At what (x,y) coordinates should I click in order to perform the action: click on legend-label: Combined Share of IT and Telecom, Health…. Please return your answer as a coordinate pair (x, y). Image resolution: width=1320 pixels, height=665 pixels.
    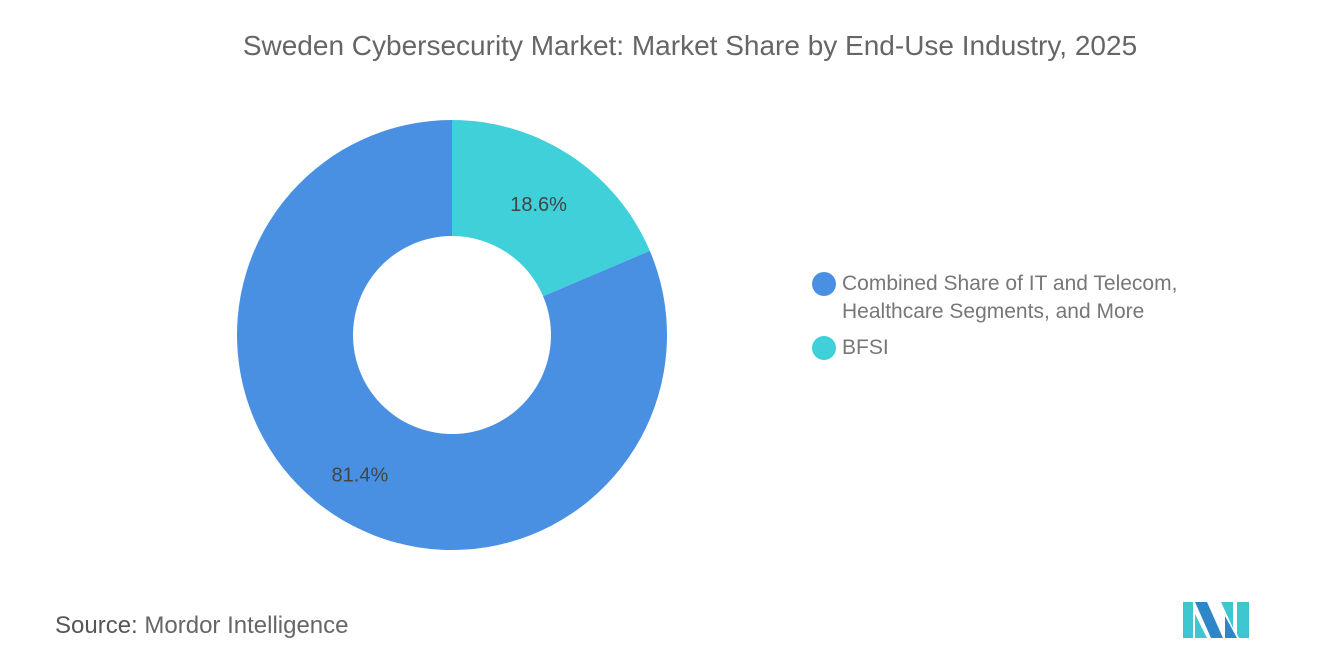
    Looking at the image, I should click on (1010, 297).